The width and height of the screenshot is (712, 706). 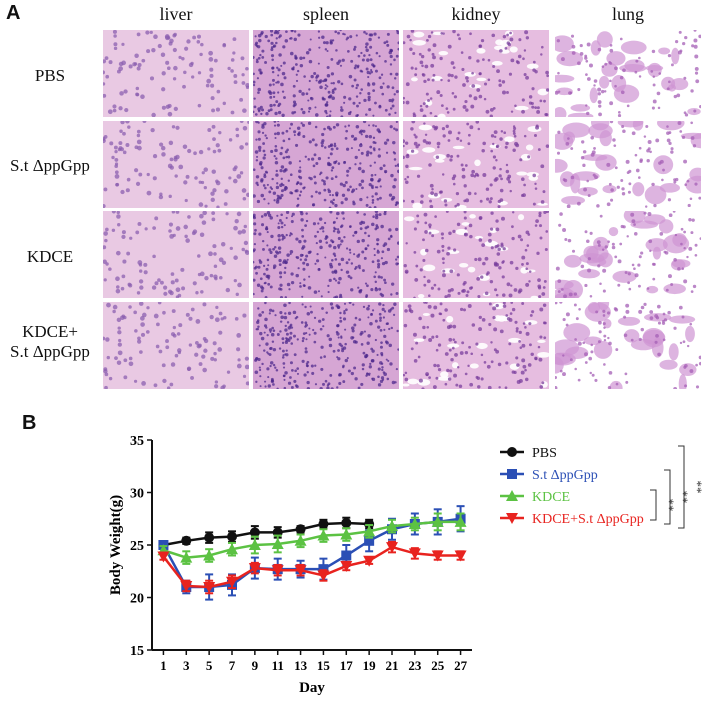 What do you see at coordinates (312, 688) in the screenshot?
I see `x-axis-title: Day` at bounding box center [312, 688].